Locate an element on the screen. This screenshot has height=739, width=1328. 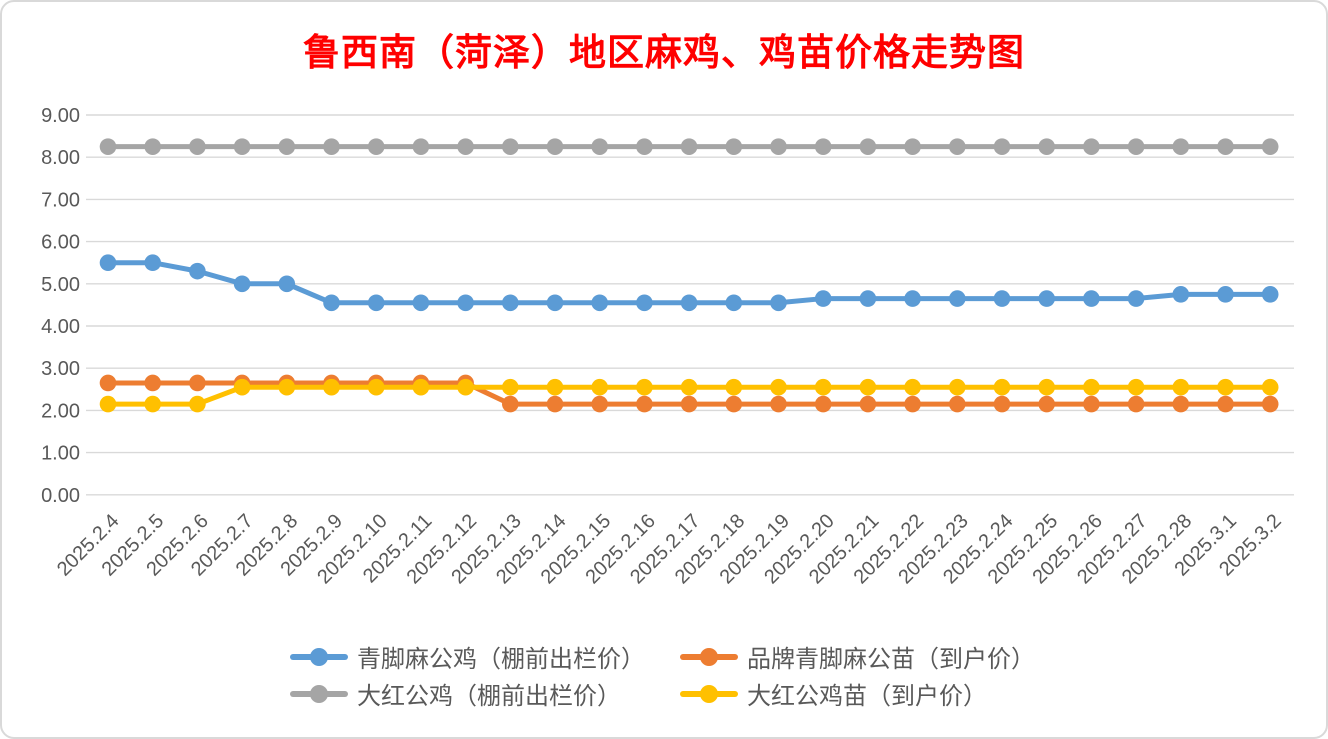
y-axis-tick-label: 6.00 is located at coordinates (60, 243).